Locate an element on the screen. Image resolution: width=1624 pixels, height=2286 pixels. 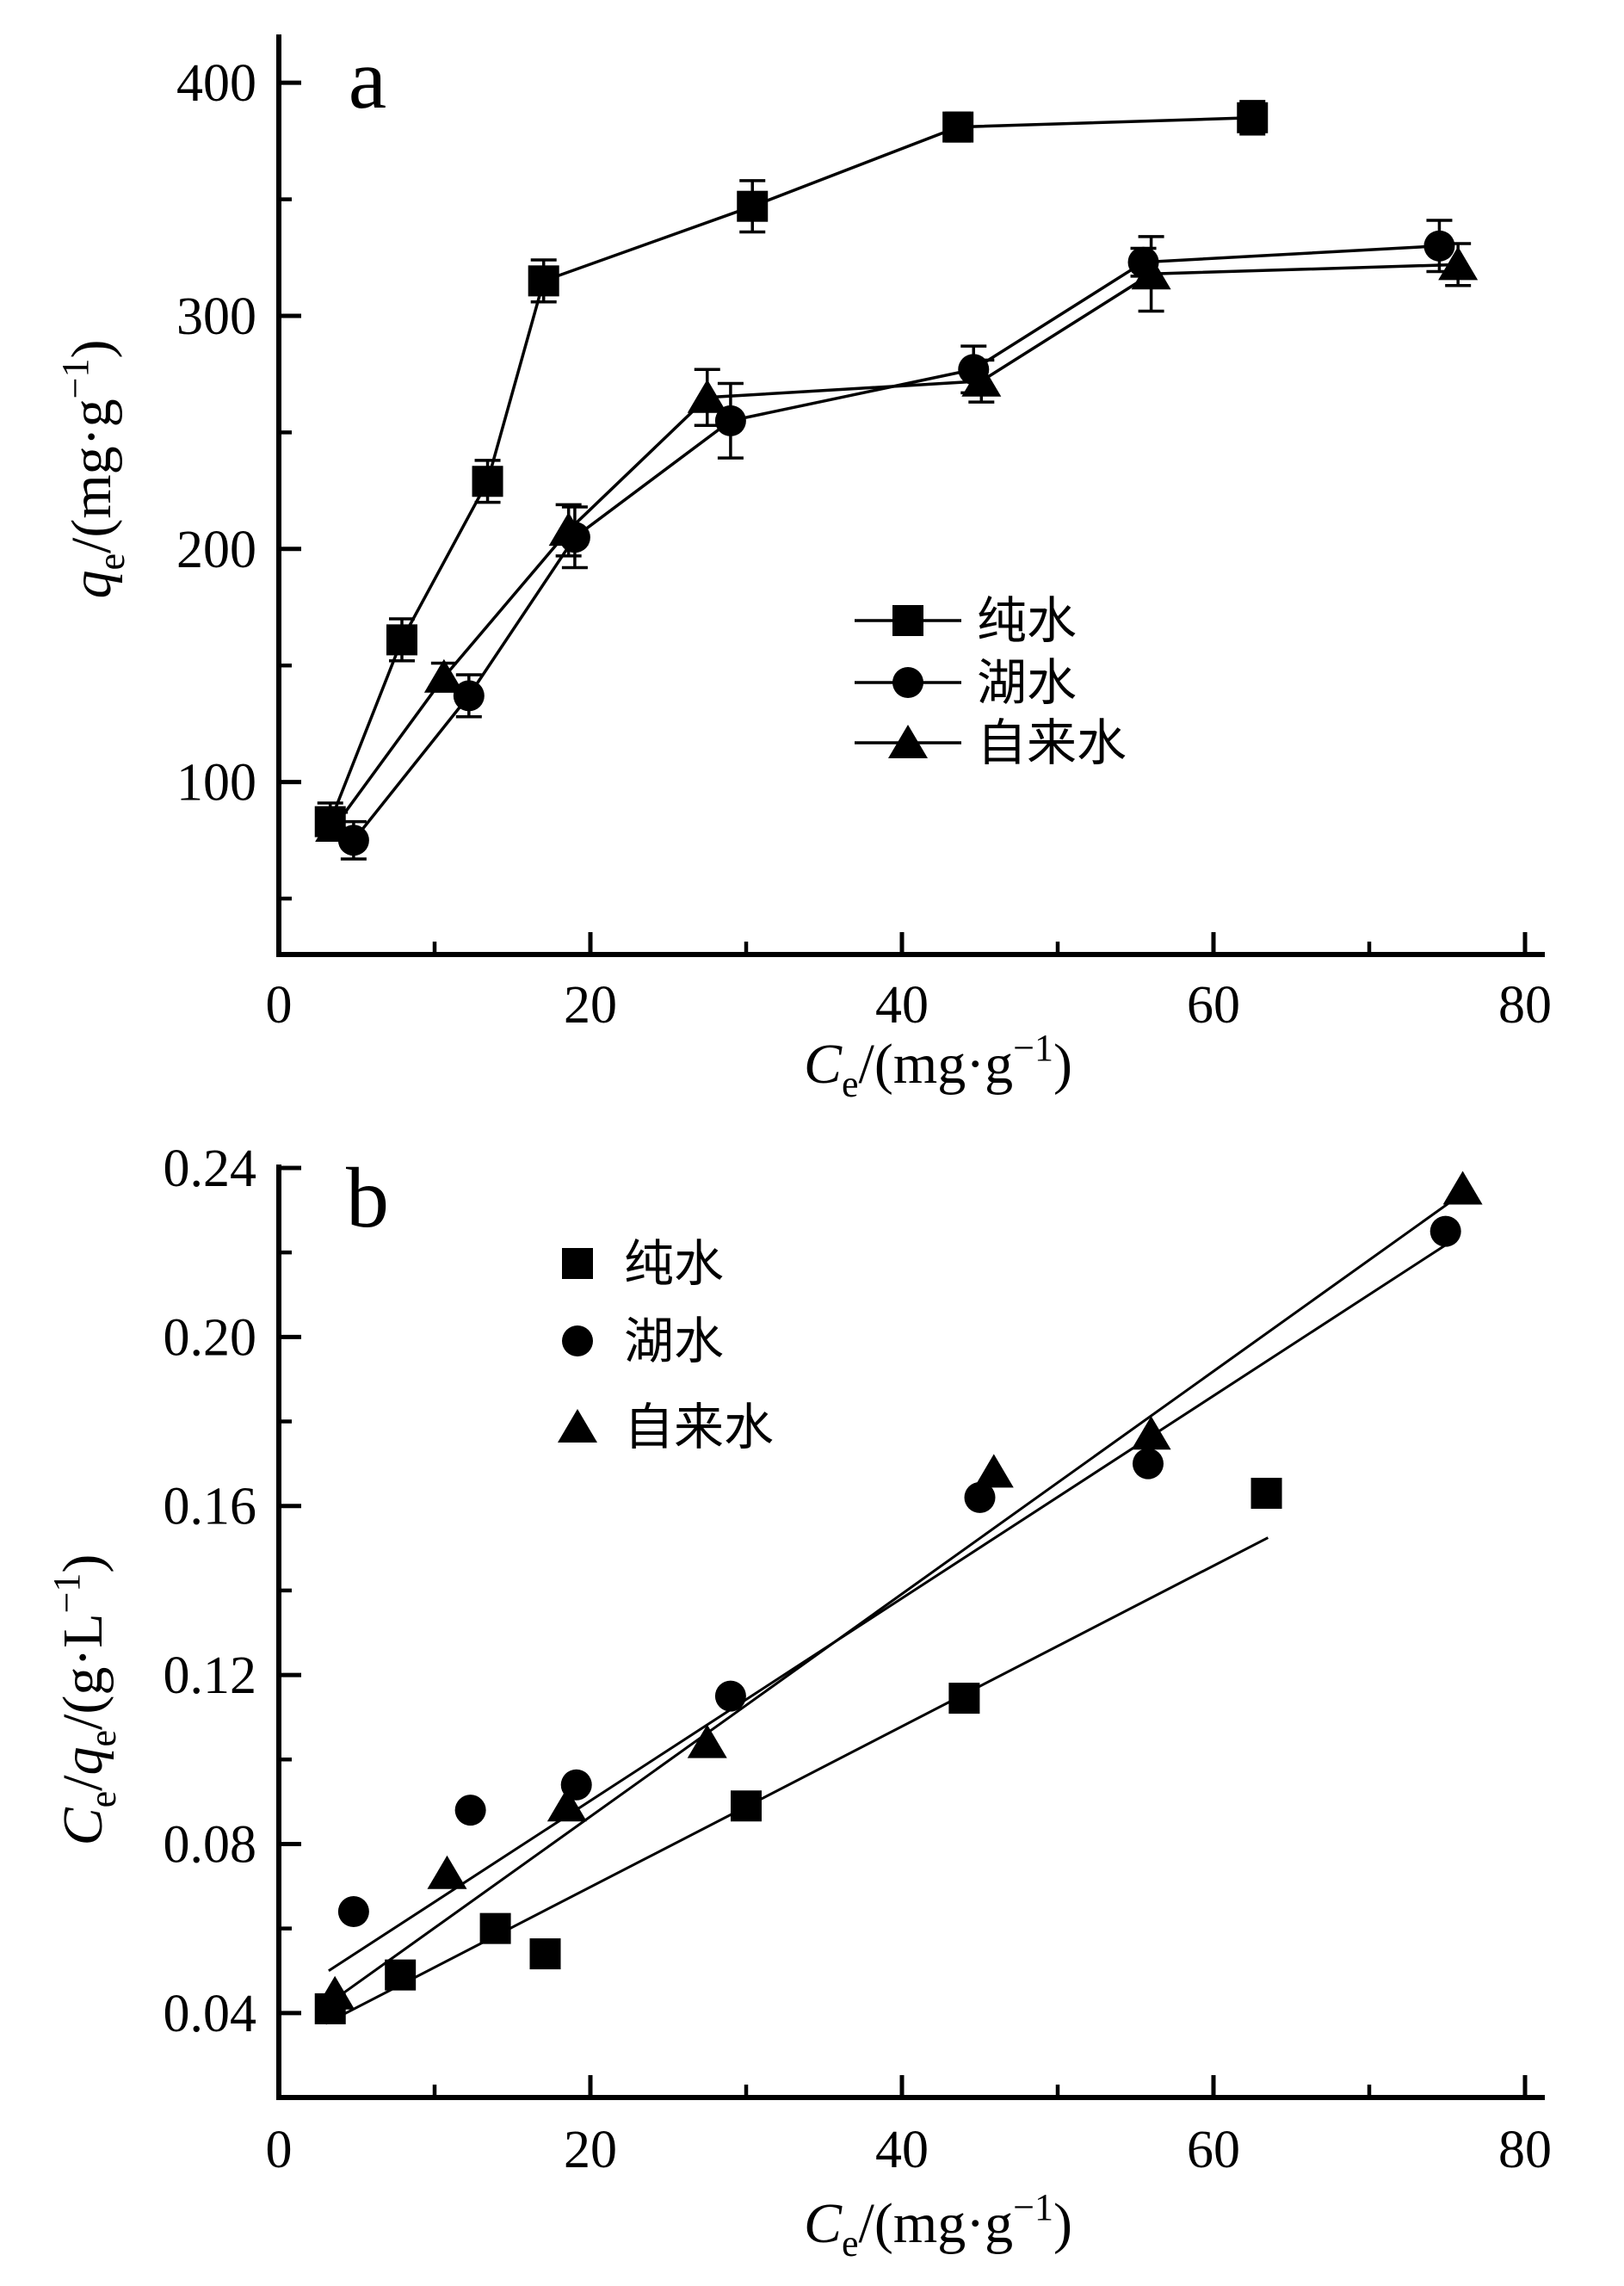
fit-line-square is located at coordinates (796, 1781).